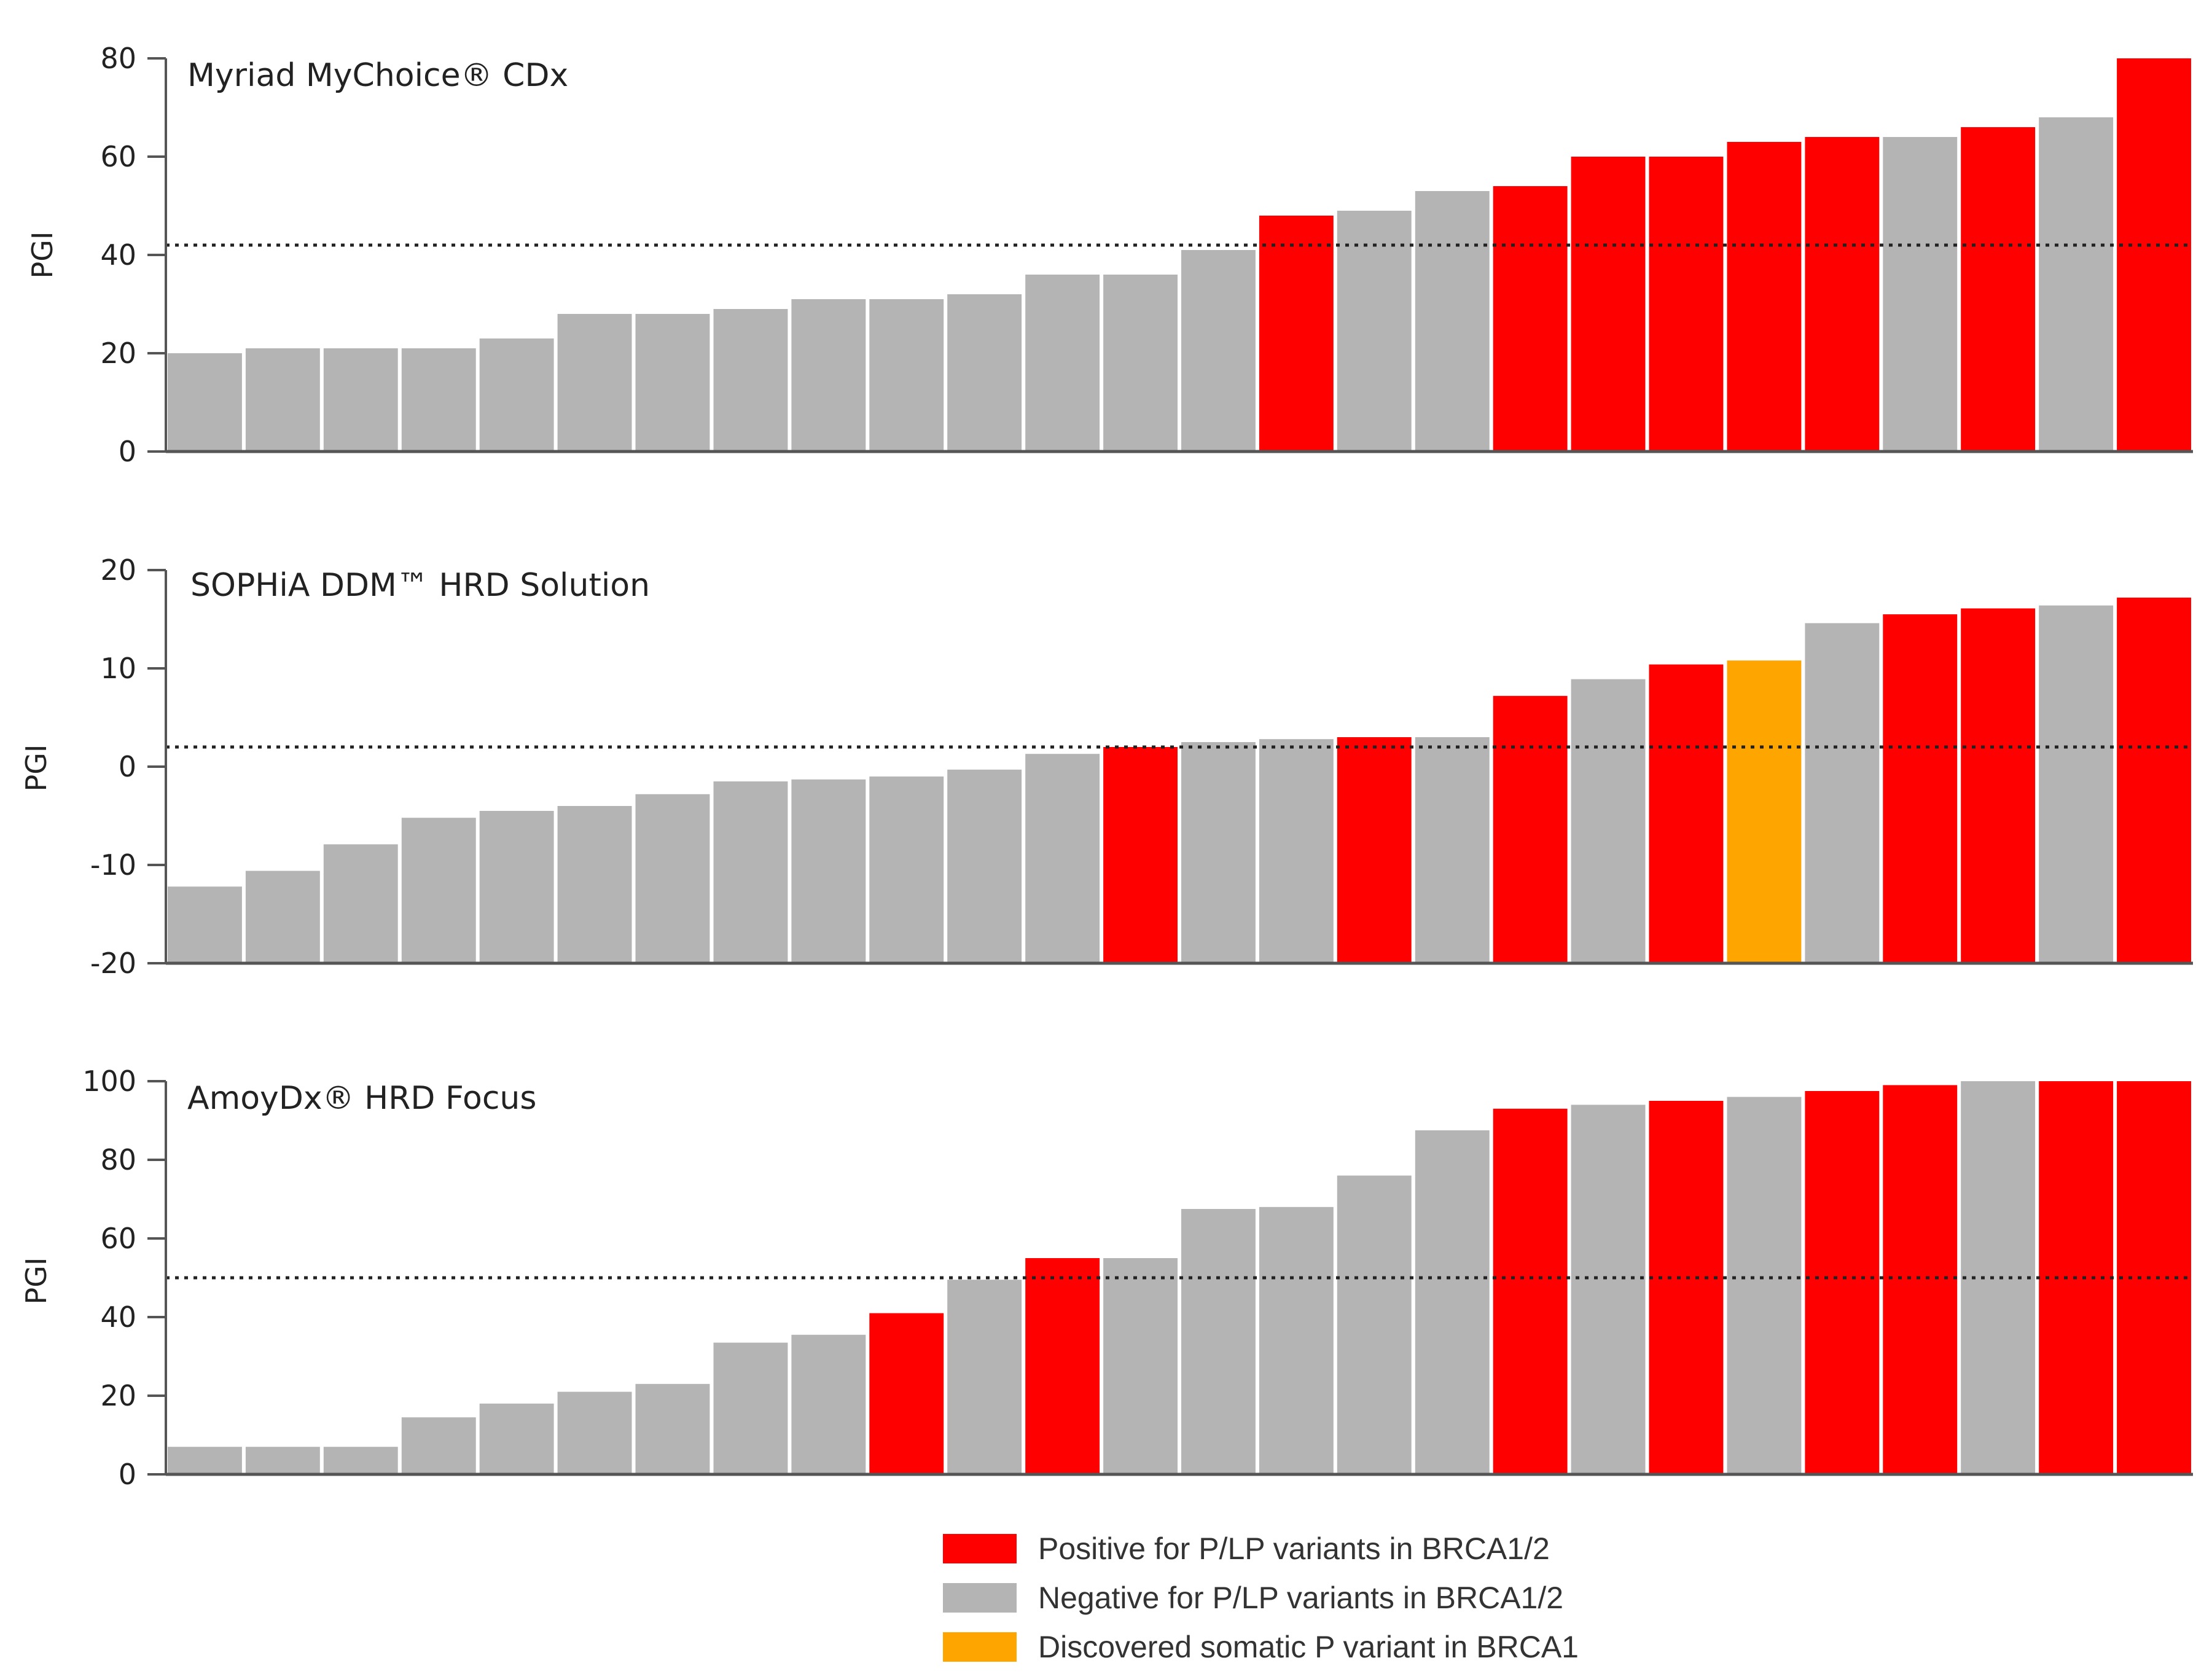  What do you see at coordinates (36, 1281) in the screenshot?
I see `y-axis-label-amoydx: PGI` at bounding box center [36, 1281].